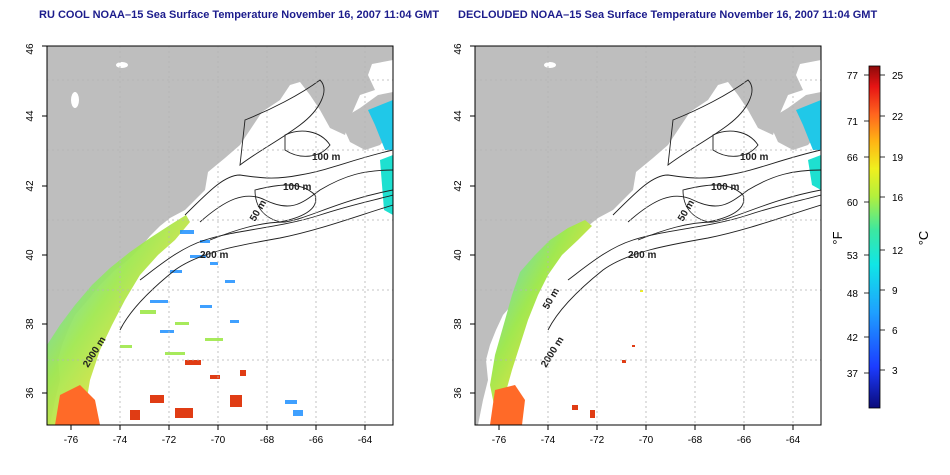  What do you see at coordinates (874, 237) in the screenshot?
I see `colorbar-gradient` at bounding box center [874, 237].